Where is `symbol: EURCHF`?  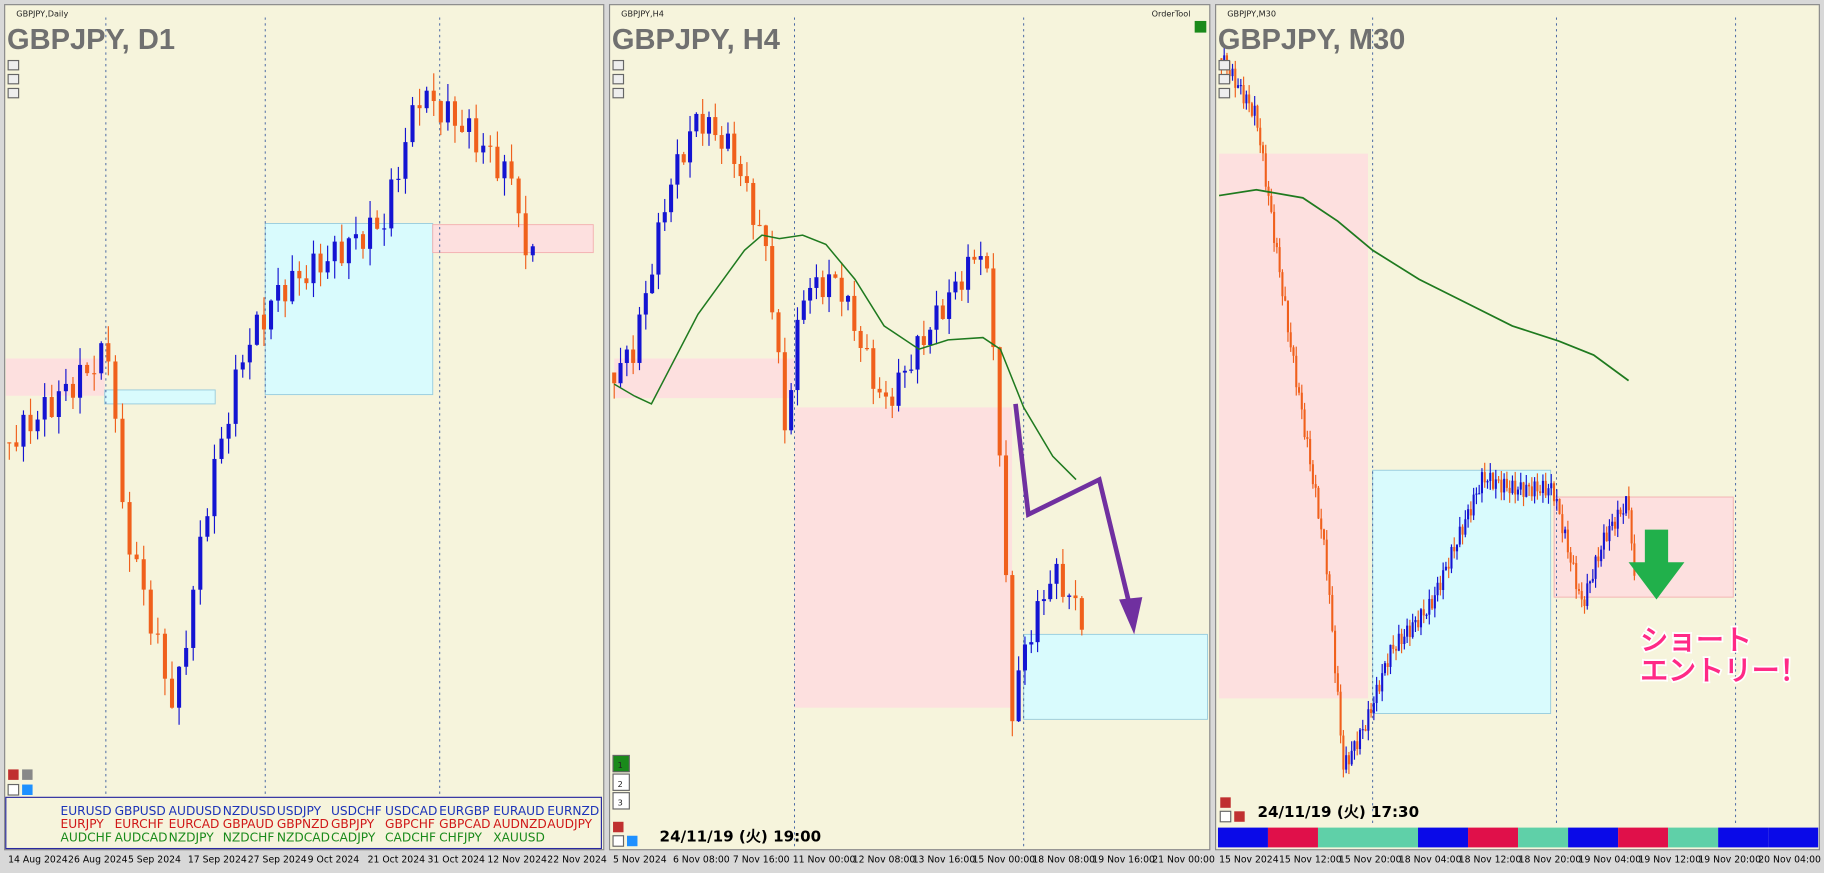 symbol: EURCHF is located at coordinates (139, 824).